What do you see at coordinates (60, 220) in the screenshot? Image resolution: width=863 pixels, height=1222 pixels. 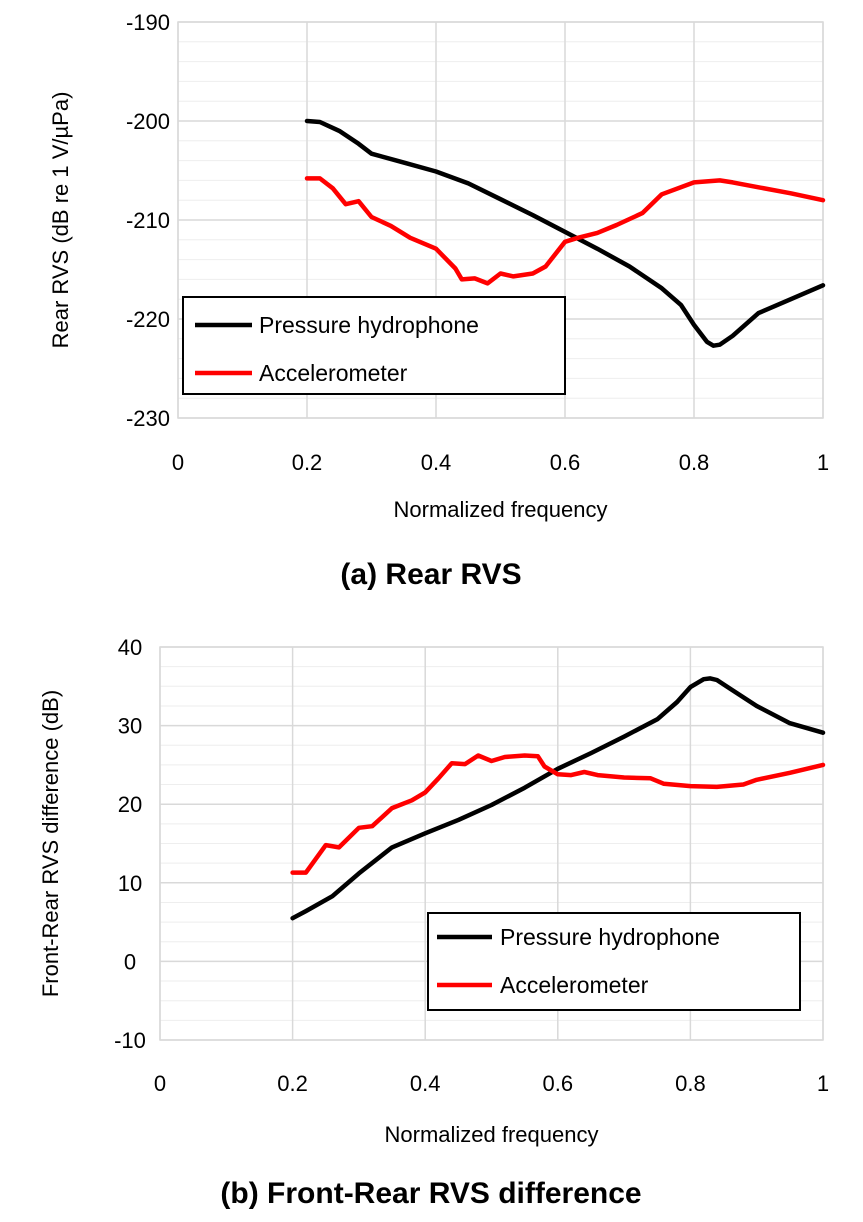 I see `y-axis-label: Rear RVS (dB re 1 V/µPa)` at bounding box center [60, 220].